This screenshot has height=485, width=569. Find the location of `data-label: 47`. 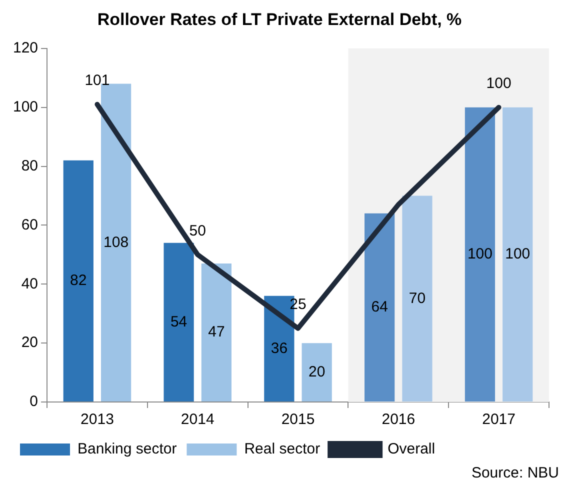

data-label: 47 is located at coordinates (216, 332).